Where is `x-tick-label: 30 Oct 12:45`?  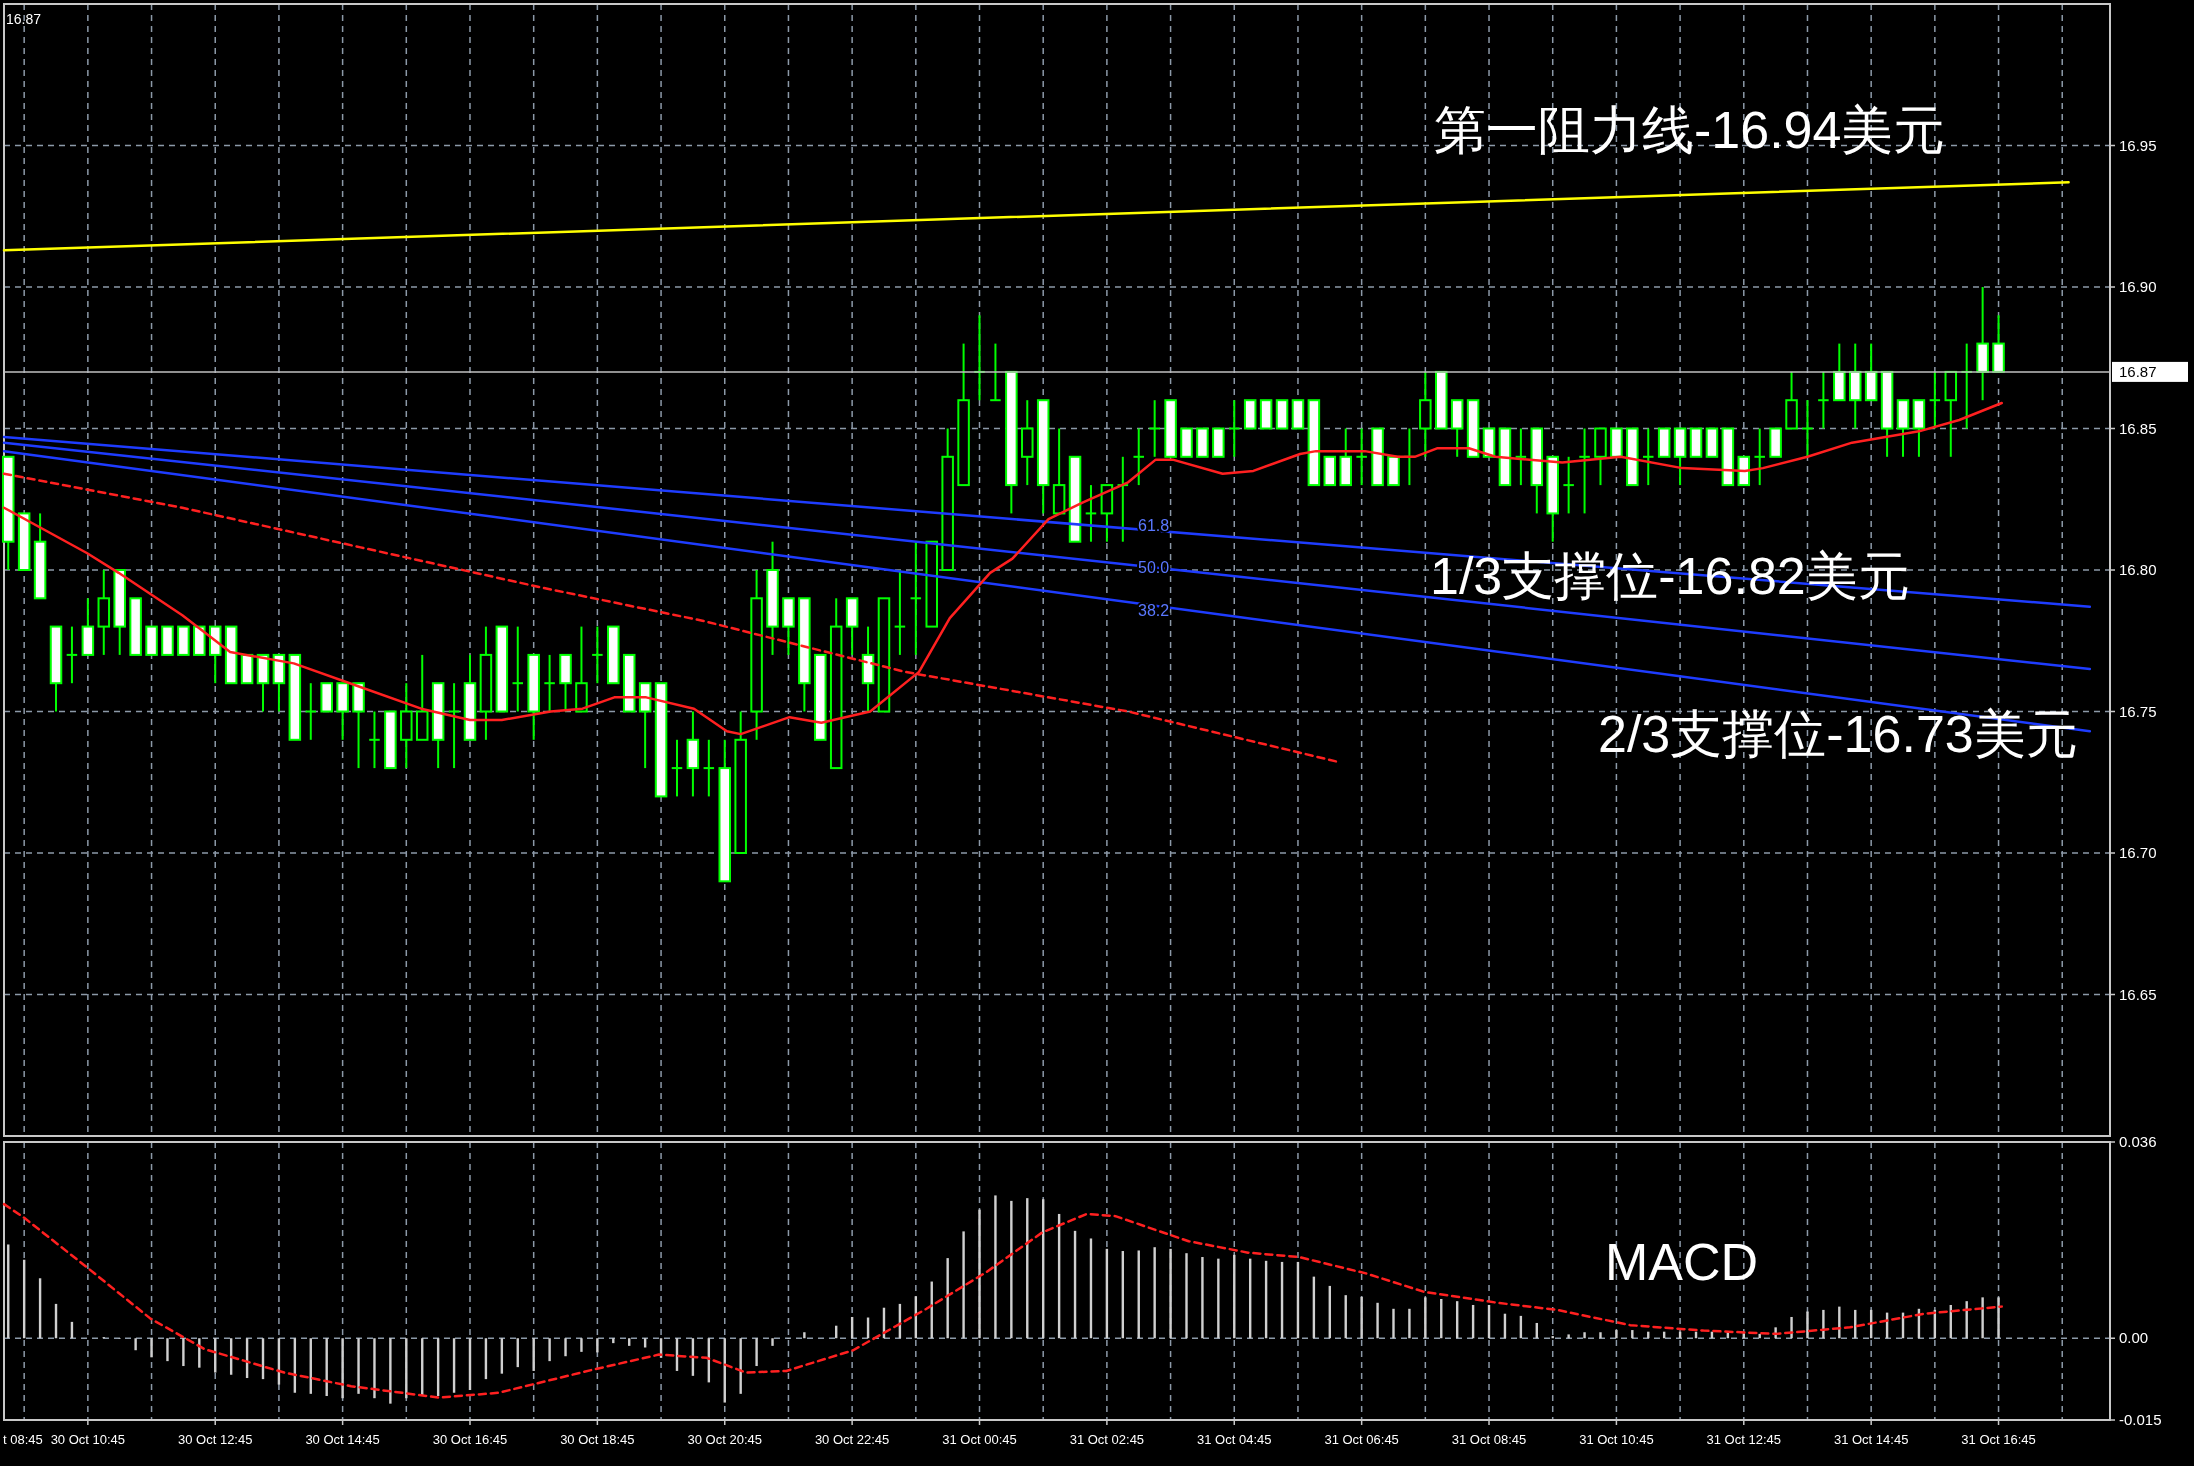
x-tick-label: 30 Oct 12:45 is located at coordinates (215, 1439).